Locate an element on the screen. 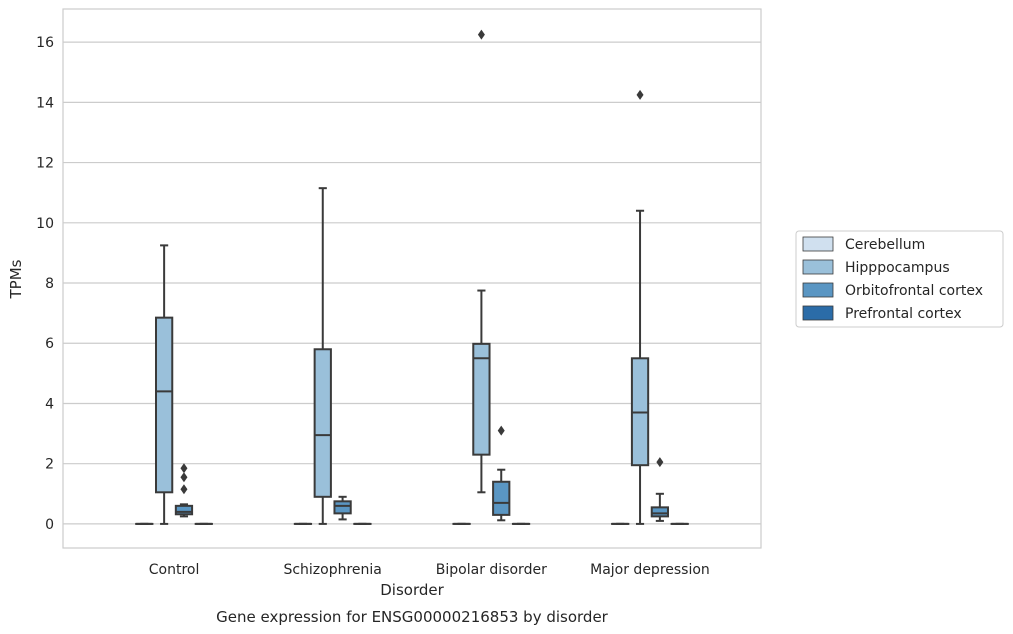 The height and width of the screenshot is (634, 1013). y-tick-label: 10 is located at coordinates (45, 224).